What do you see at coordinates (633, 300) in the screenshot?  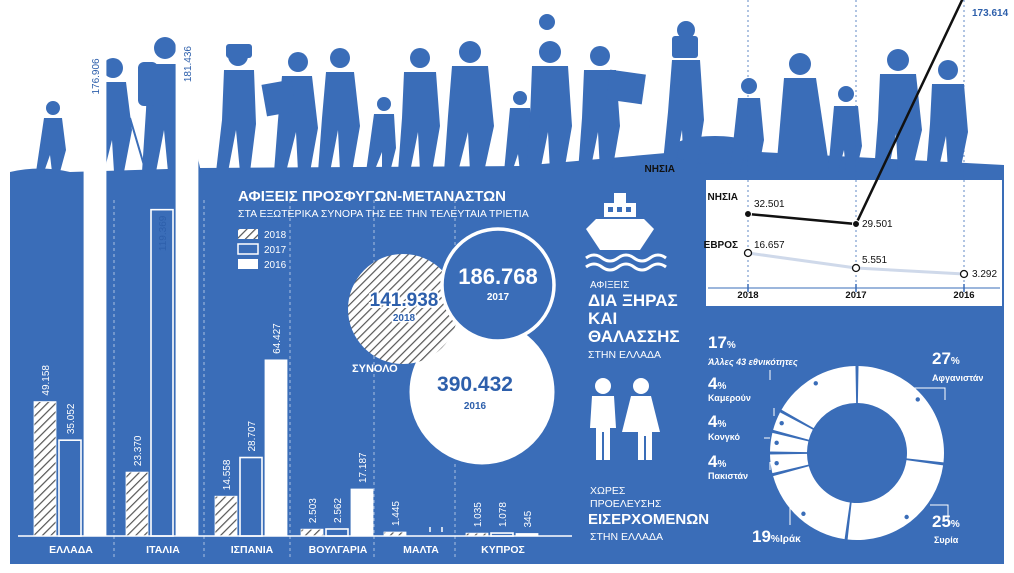 I see `sea-text-land: ΔΙΑ ΞΗΡΑΣ` at bounding box center [633, 300].